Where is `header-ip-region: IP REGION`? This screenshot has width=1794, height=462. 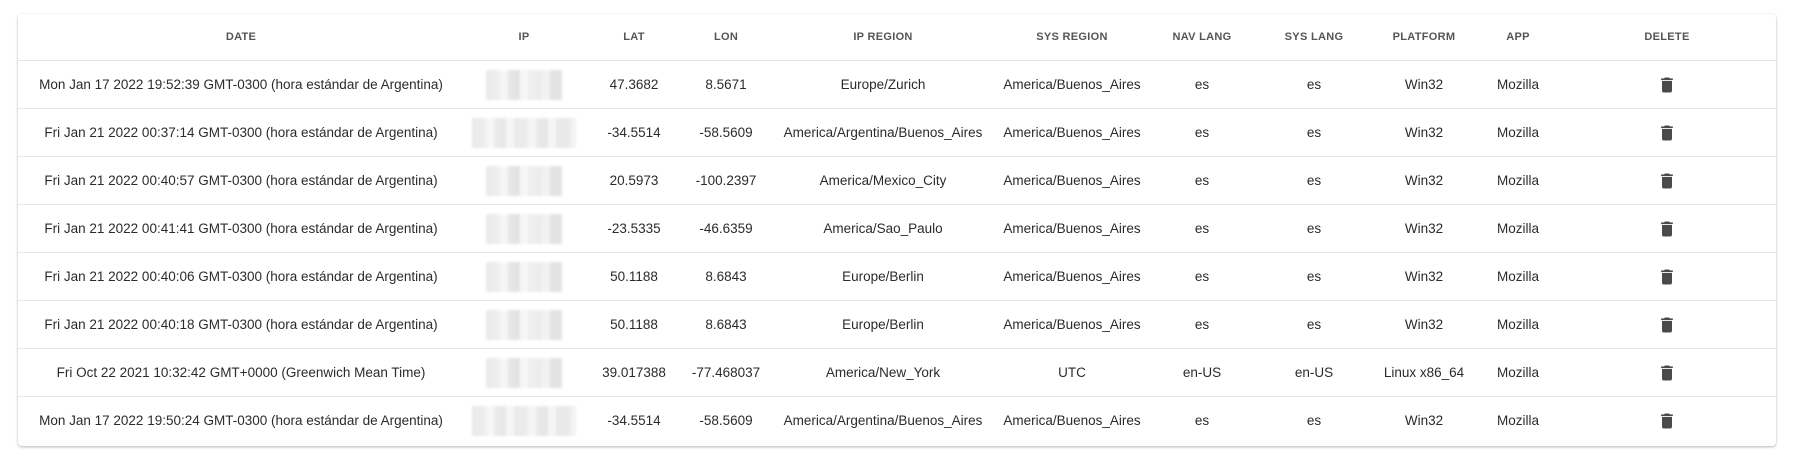
header-ip-region: IP REGION is located at coordinates (883, 37).